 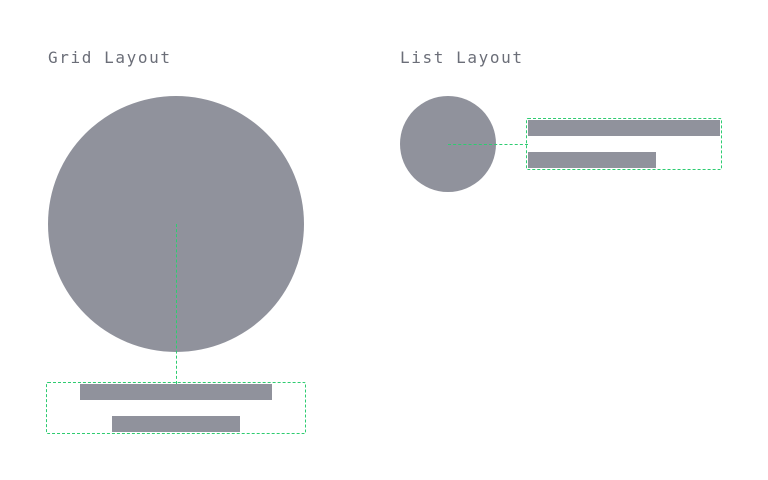 I want to click on list-secondary-text-placeholder, so click(x=592, y=160).